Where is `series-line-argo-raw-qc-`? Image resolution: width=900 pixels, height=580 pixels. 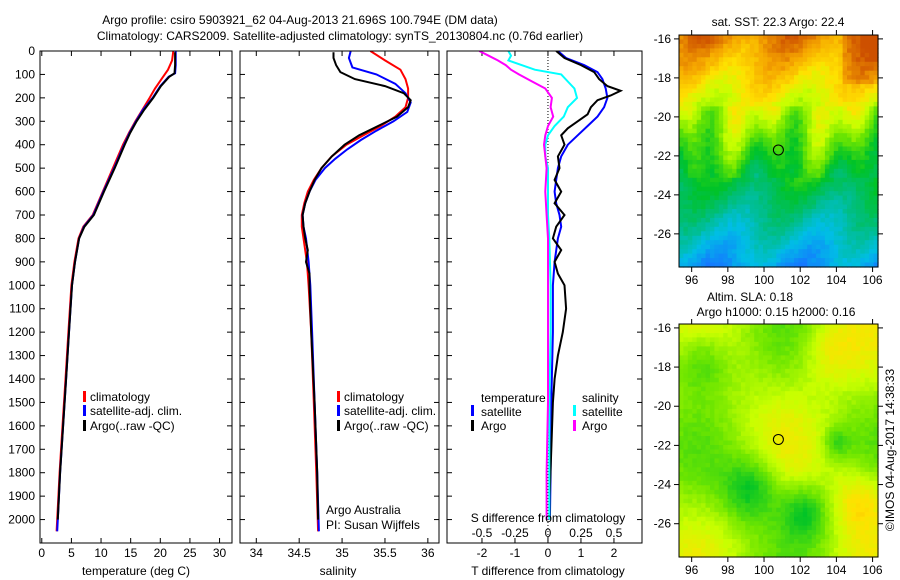 series-line-argo-raw-qc- is located at coordinates (116, 286).